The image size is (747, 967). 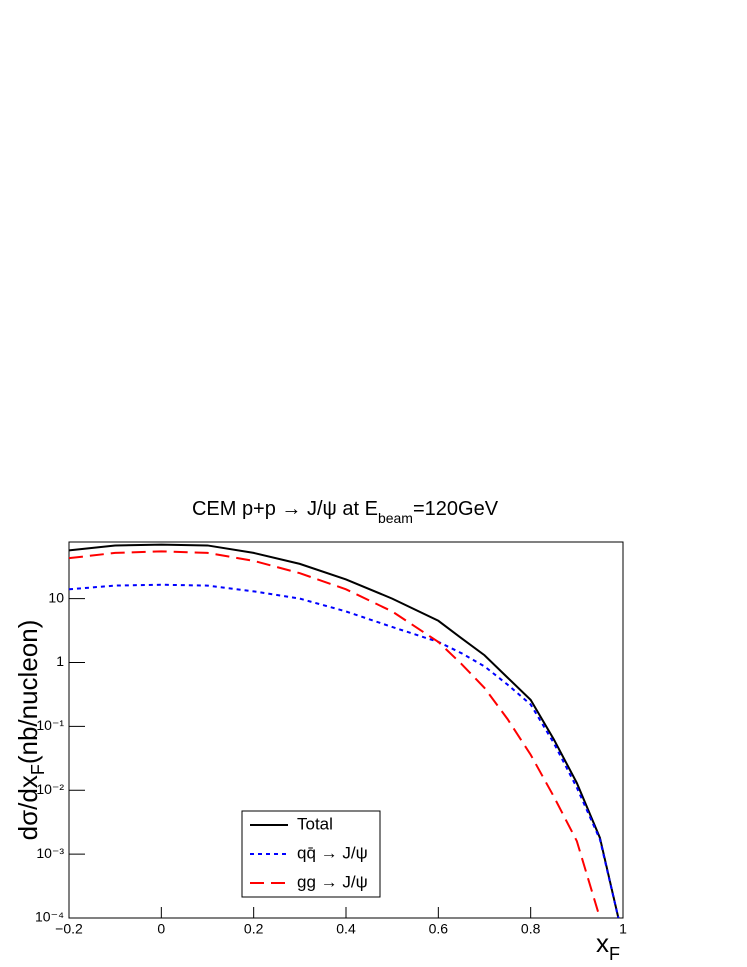 What do you see at coordinates (50, 789) in the screenshot?
I see `y-tick-label: 10⁻²` at bounding box center [50, 789].